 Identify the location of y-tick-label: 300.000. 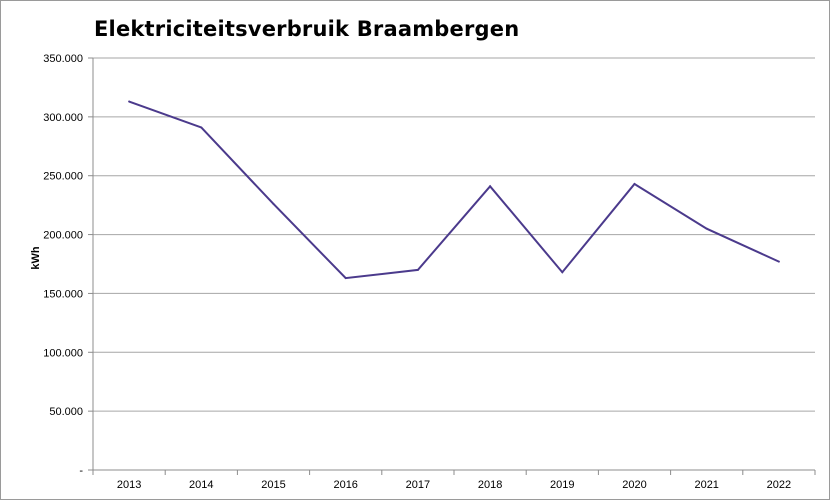
(63, 118).